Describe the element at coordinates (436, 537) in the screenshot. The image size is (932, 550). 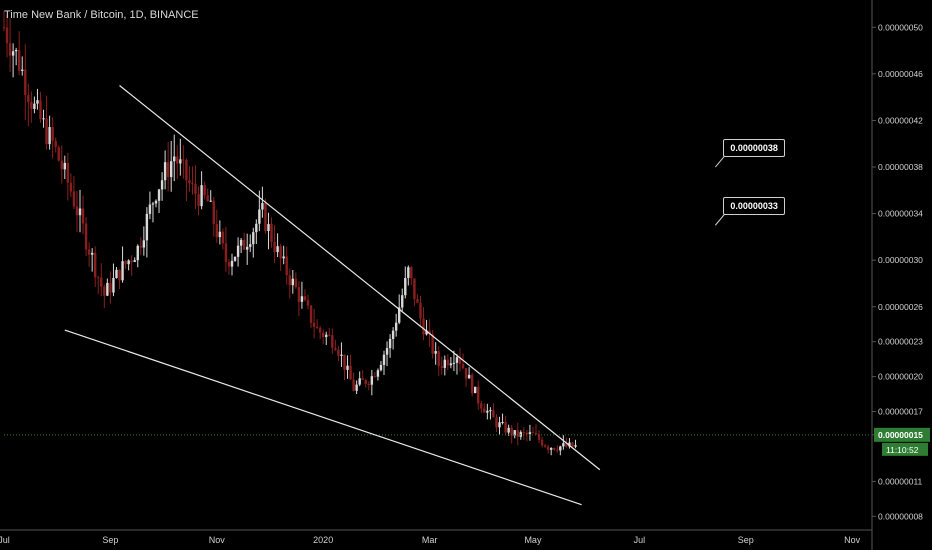
I see `time-axis: Jul Sep Nov 2020 Mar May Jul Sep Nov` at that location.